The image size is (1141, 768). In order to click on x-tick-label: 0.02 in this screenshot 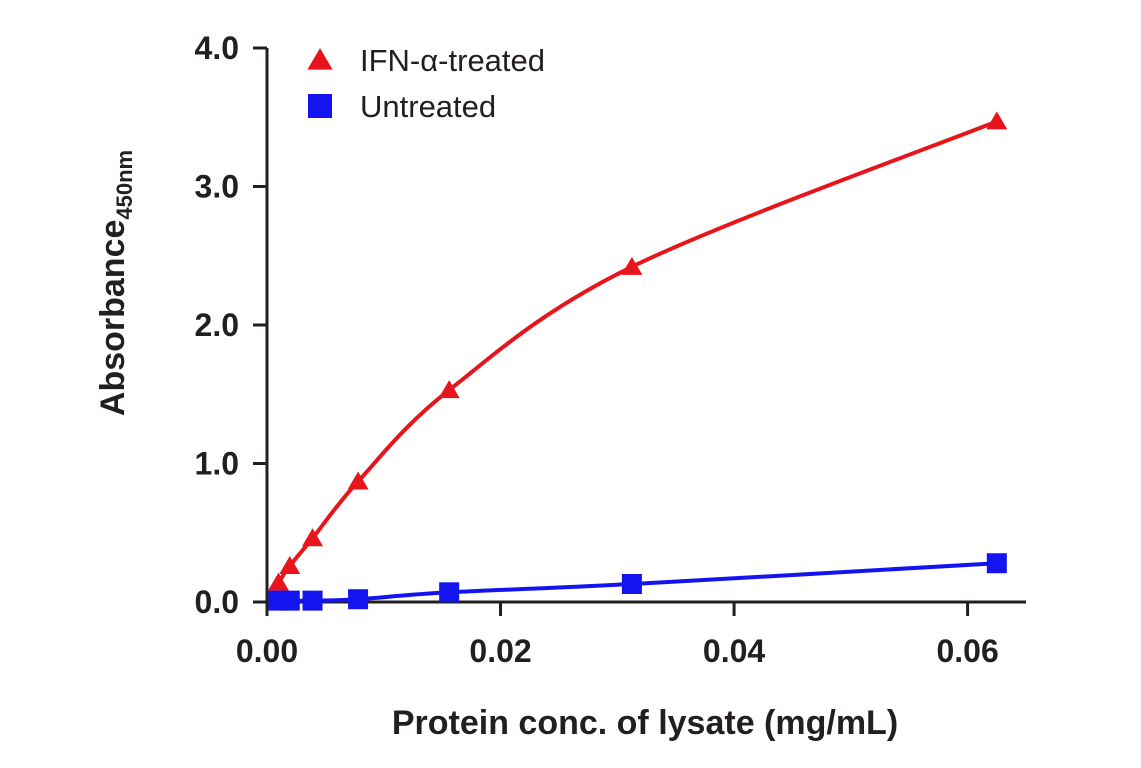, I will do `click(500, 651)`.